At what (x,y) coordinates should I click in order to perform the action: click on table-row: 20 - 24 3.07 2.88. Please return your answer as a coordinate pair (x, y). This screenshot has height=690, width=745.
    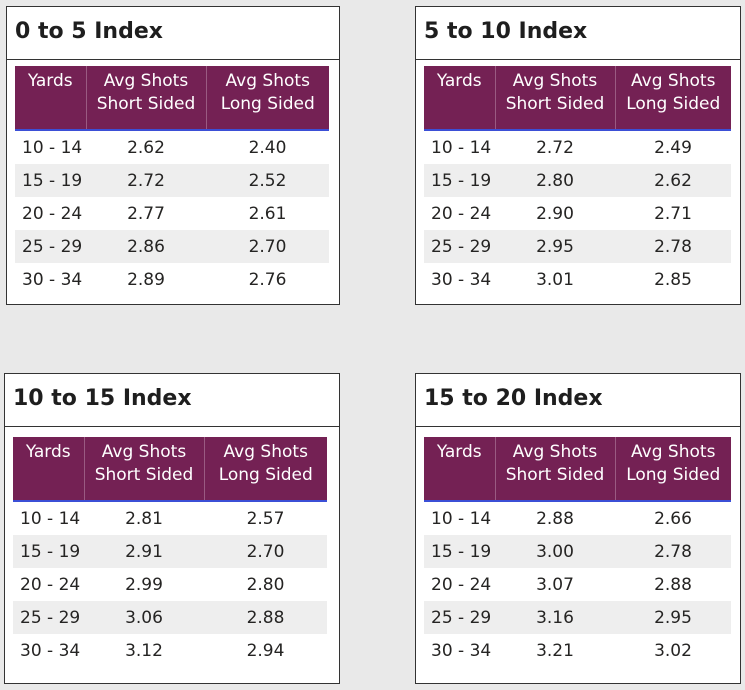
    Looking at the image, I should click on (577, 584).